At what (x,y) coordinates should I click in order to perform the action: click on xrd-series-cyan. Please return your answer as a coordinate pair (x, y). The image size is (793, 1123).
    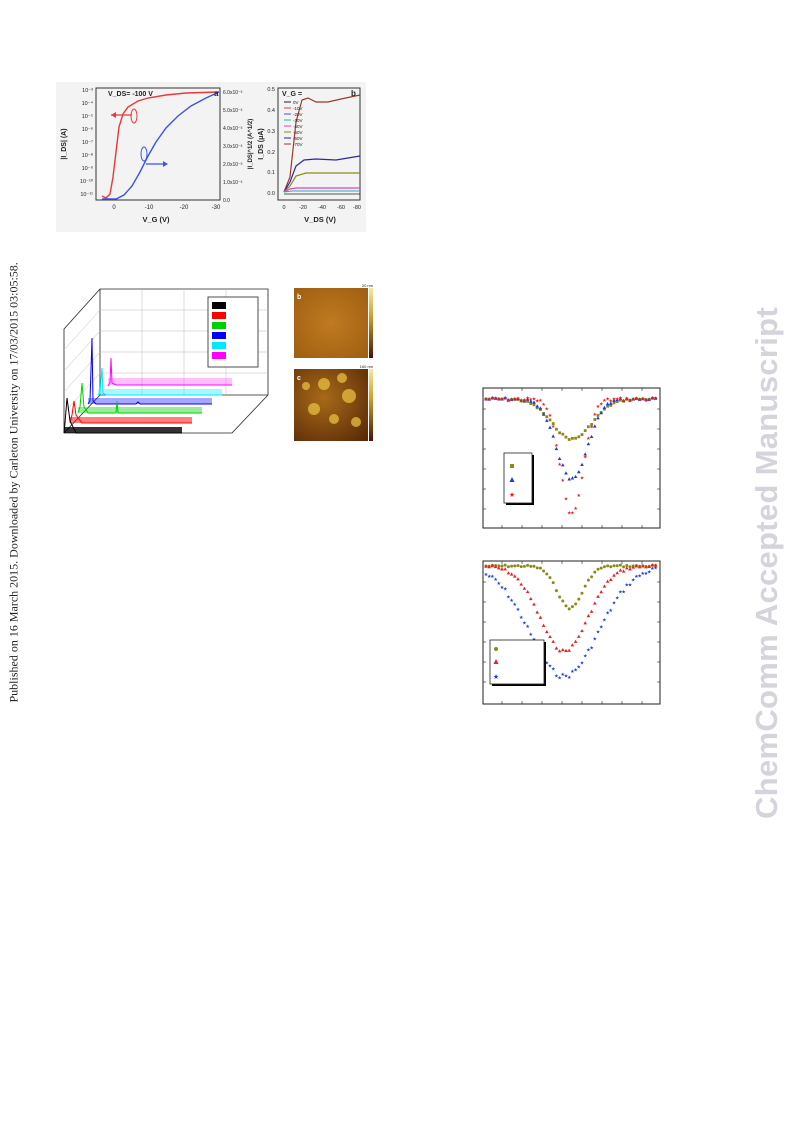
    Looking at the image, I should click on (159, 381).